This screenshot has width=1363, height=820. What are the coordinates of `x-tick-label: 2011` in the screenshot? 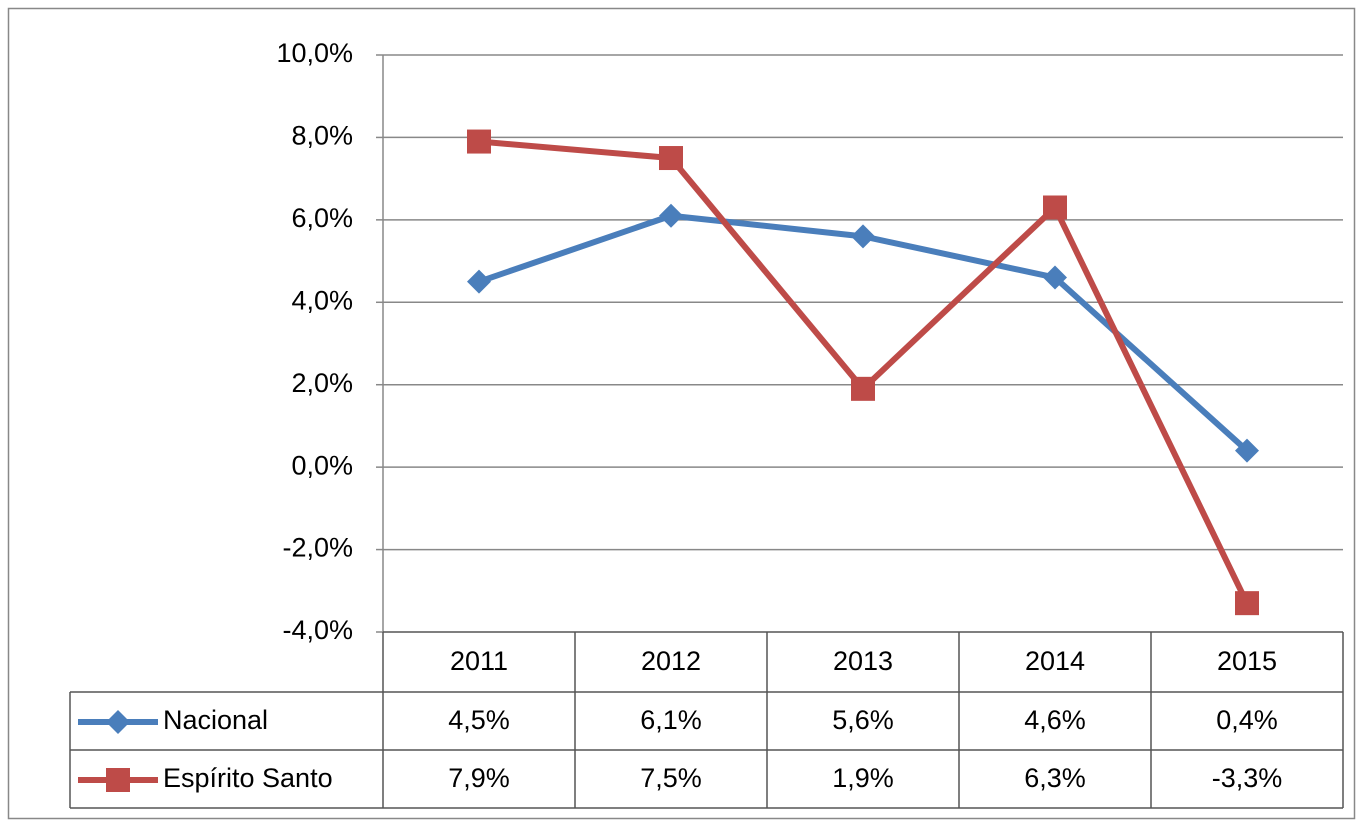 It's located at (479, 661).